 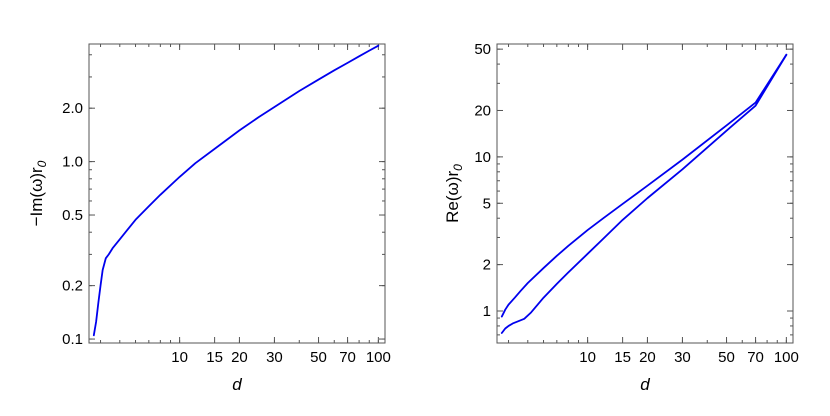 What do you see at coordinates (482, 49) in the screenshot?
I see `y-tick-label: 50` at bounding box center [482, 49].